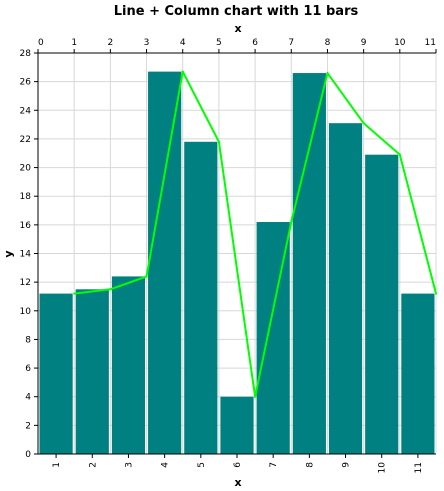 The width and height of the screenshot is (444, 491). I want to click on top-x-tick-label: 8, so click(328, 43).